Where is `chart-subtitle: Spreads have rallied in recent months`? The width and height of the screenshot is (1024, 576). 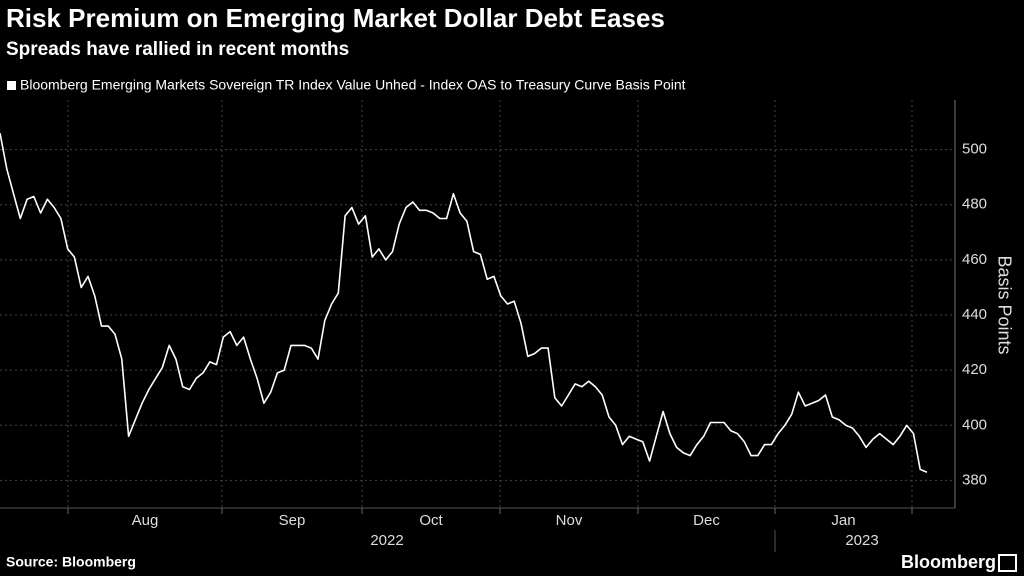 chart-subtitle: Spreads have rallied in recent months is located at coordinates (177, 49).